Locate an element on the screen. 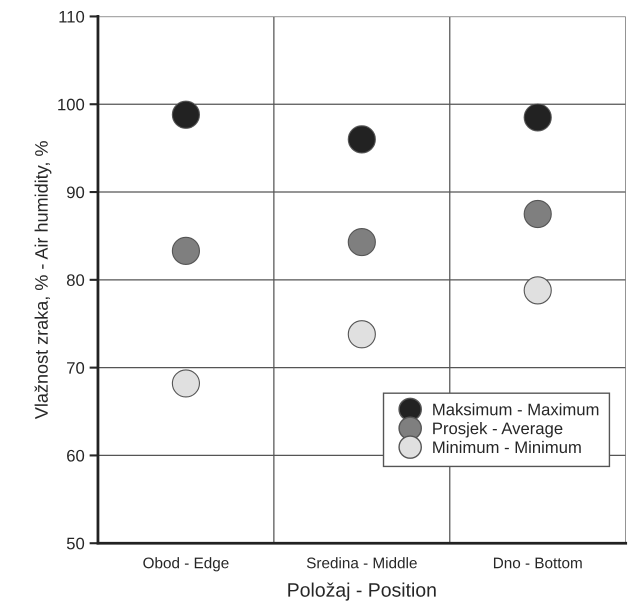 The width and height of the screenshot is (632, 609). y-tick-label: 50 is located at coordinates (75, 544).